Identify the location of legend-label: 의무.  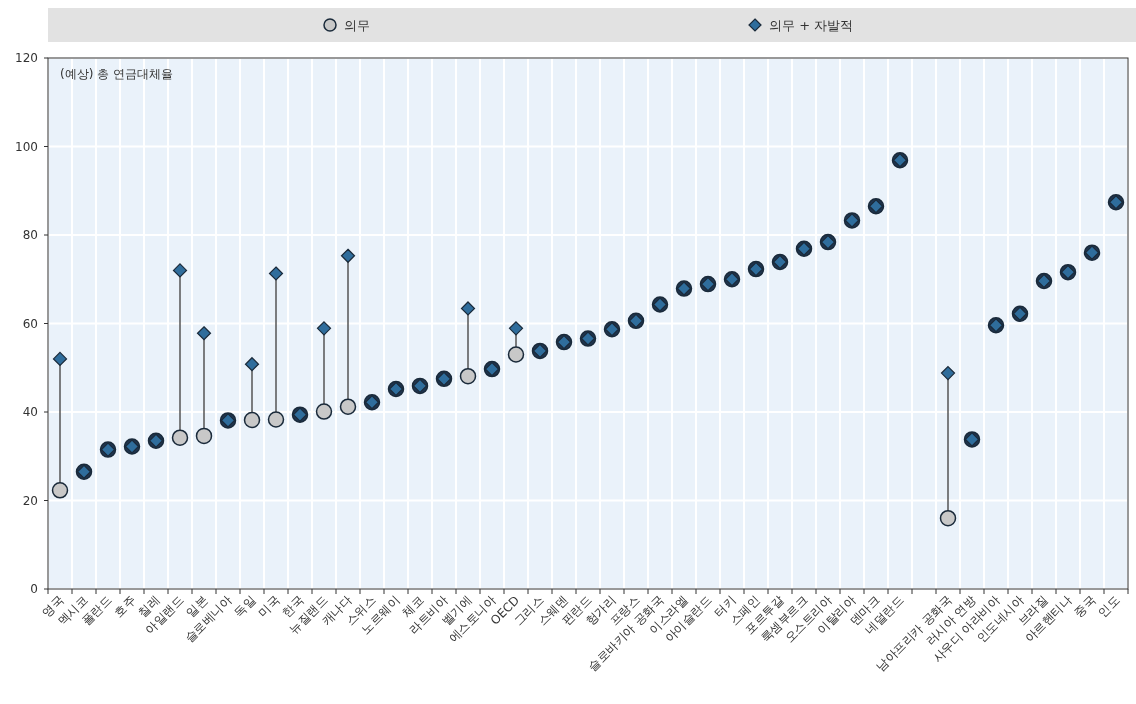
(357, 25).